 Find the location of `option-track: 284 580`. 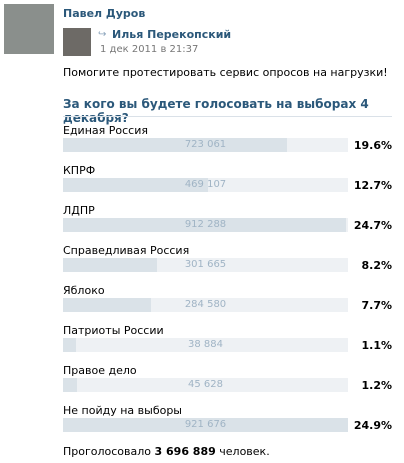

option-track: 284 580 is located at coordinates (205, 305).